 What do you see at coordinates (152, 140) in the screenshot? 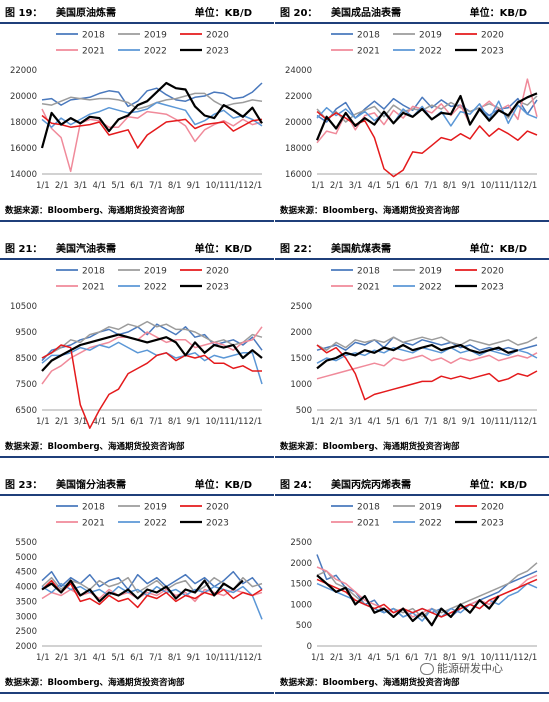
I see `series-line-2021` at bounding box center [152, 140].